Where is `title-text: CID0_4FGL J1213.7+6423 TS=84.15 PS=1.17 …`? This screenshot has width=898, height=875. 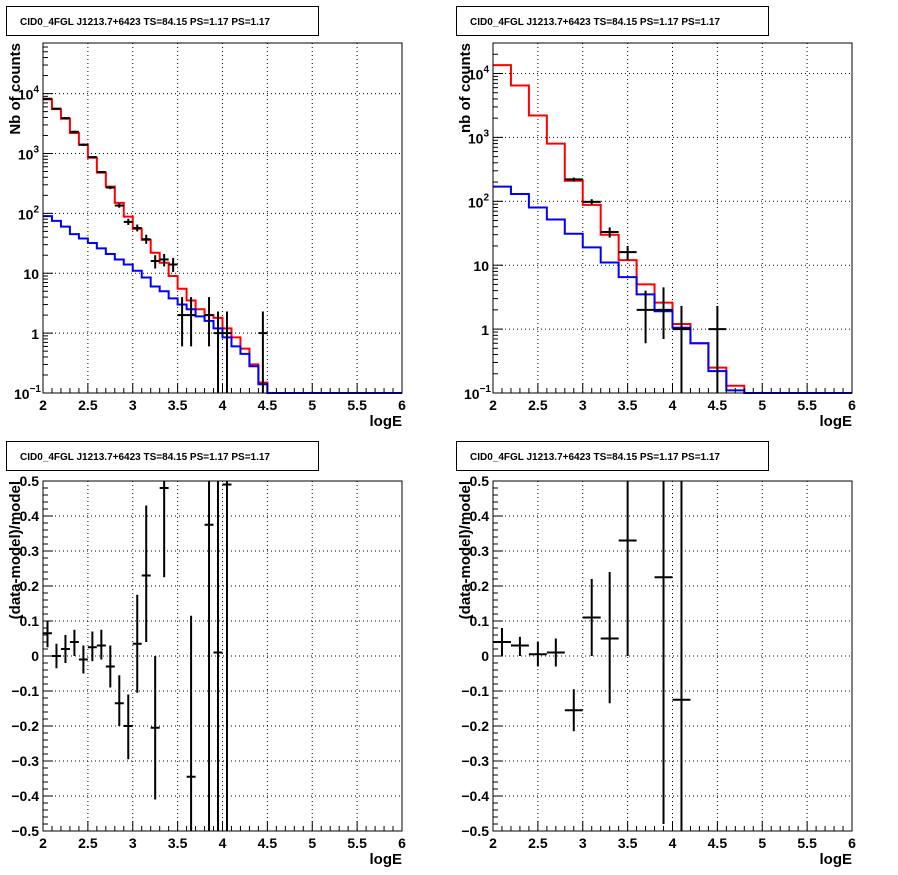 title-text: CID0_4FGL J1213.7+6423 TS=84.15 PS=1.17 … is located at coordinates (595, 457).